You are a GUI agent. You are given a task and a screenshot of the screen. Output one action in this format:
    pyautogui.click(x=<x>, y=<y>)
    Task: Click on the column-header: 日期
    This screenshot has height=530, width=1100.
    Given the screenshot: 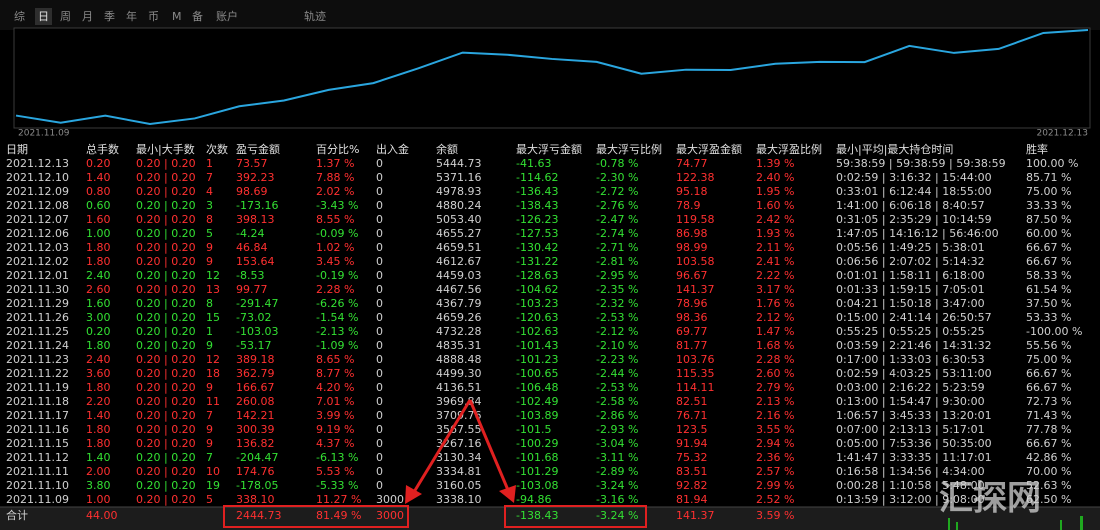 What is the action you would take?
    pyautogui.click(x=17, y=149)
    